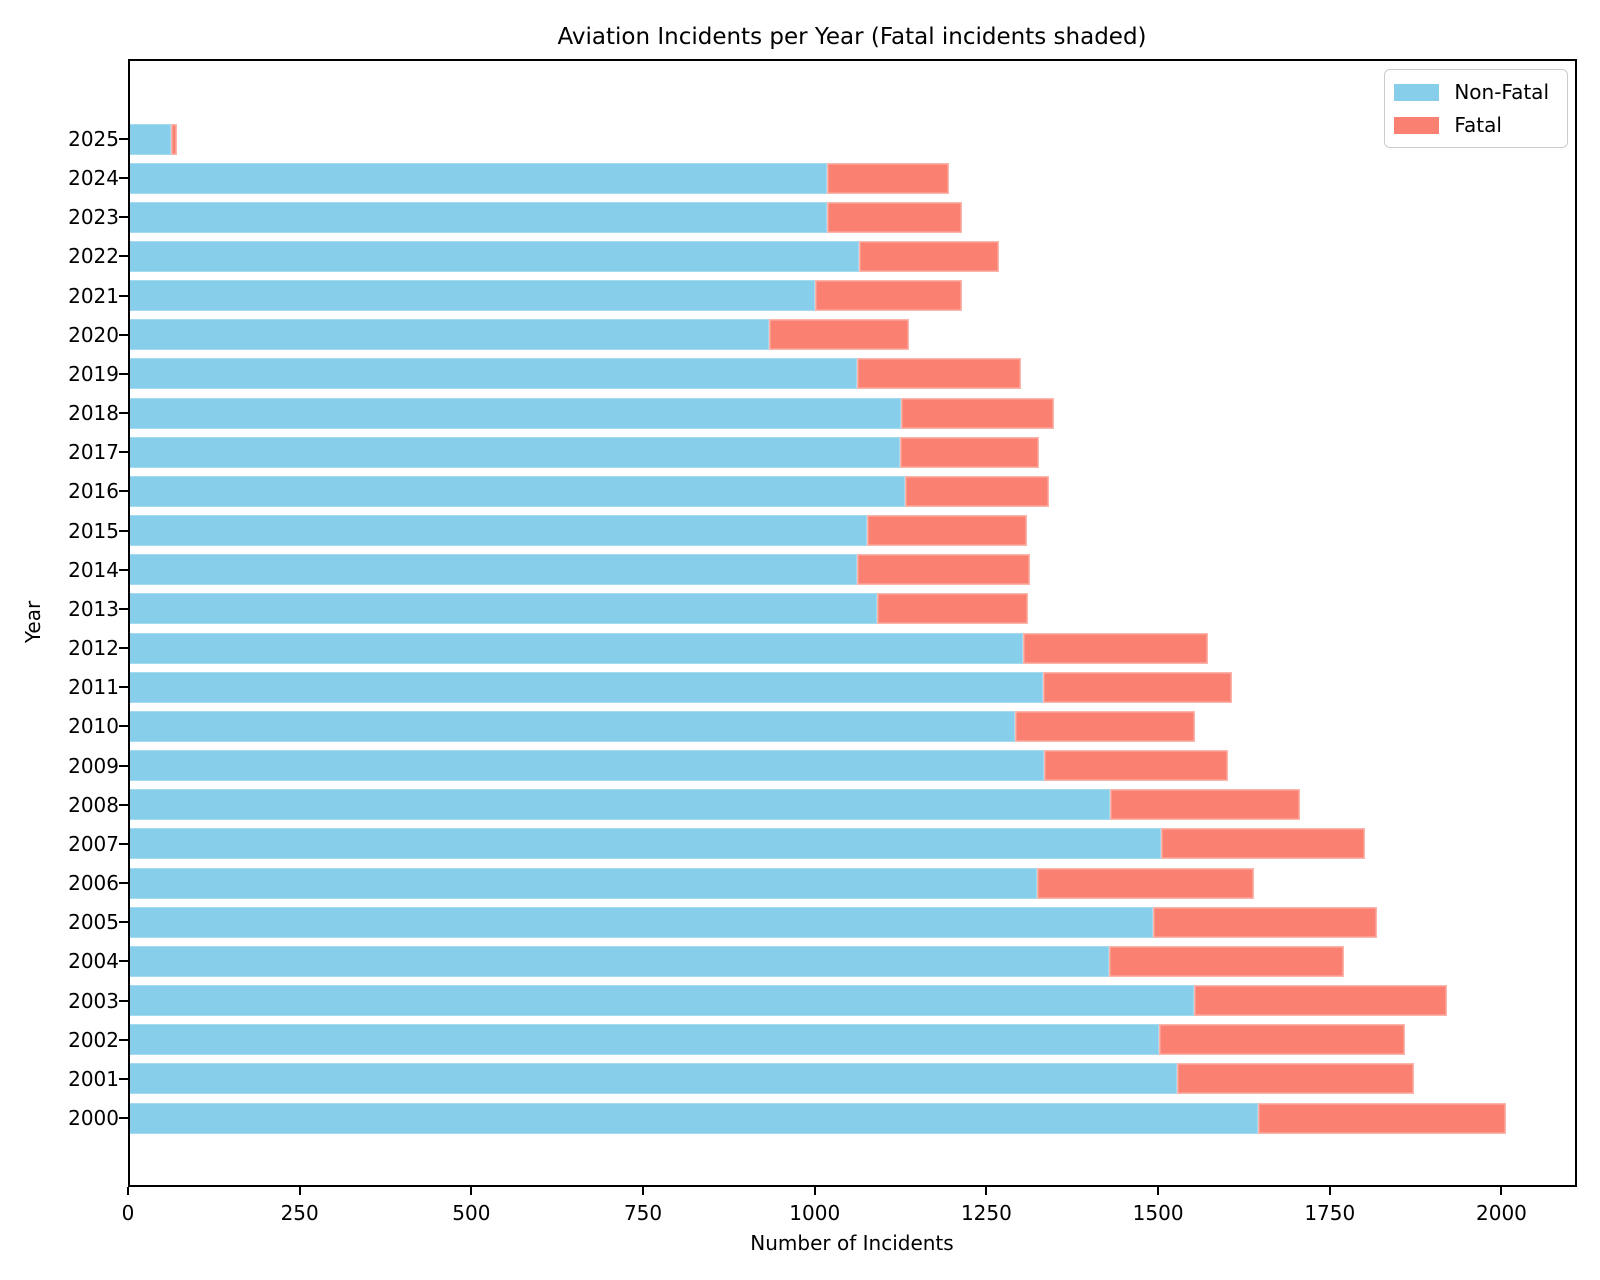  Describe the element at coordinates (123, 256) in the screenshot. I see `y-tick-mark-2022` at that location.